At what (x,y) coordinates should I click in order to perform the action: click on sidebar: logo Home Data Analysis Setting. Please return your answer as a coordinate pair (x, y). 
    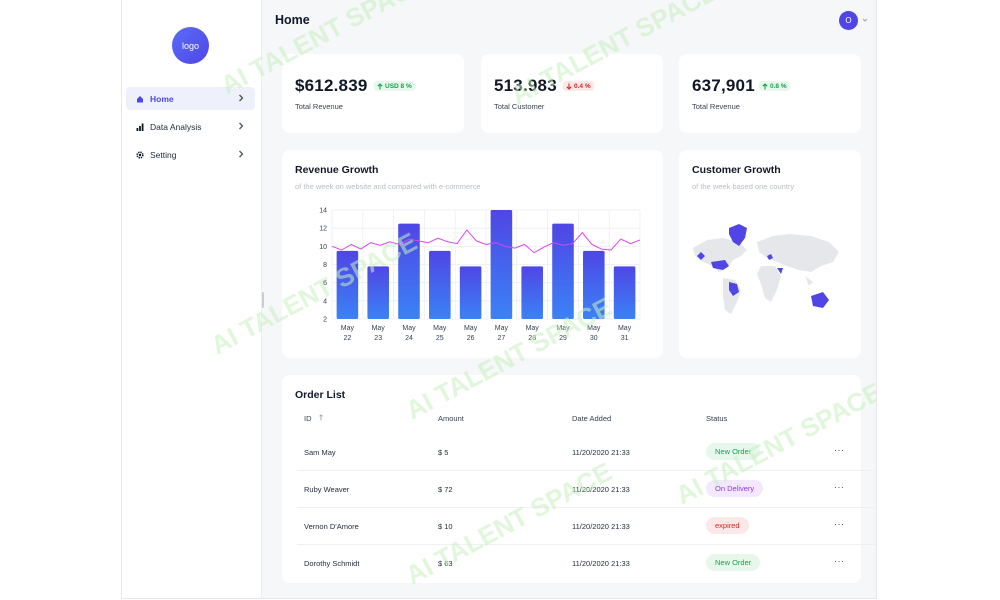
    Looking at the image, I should click on (192, 299).